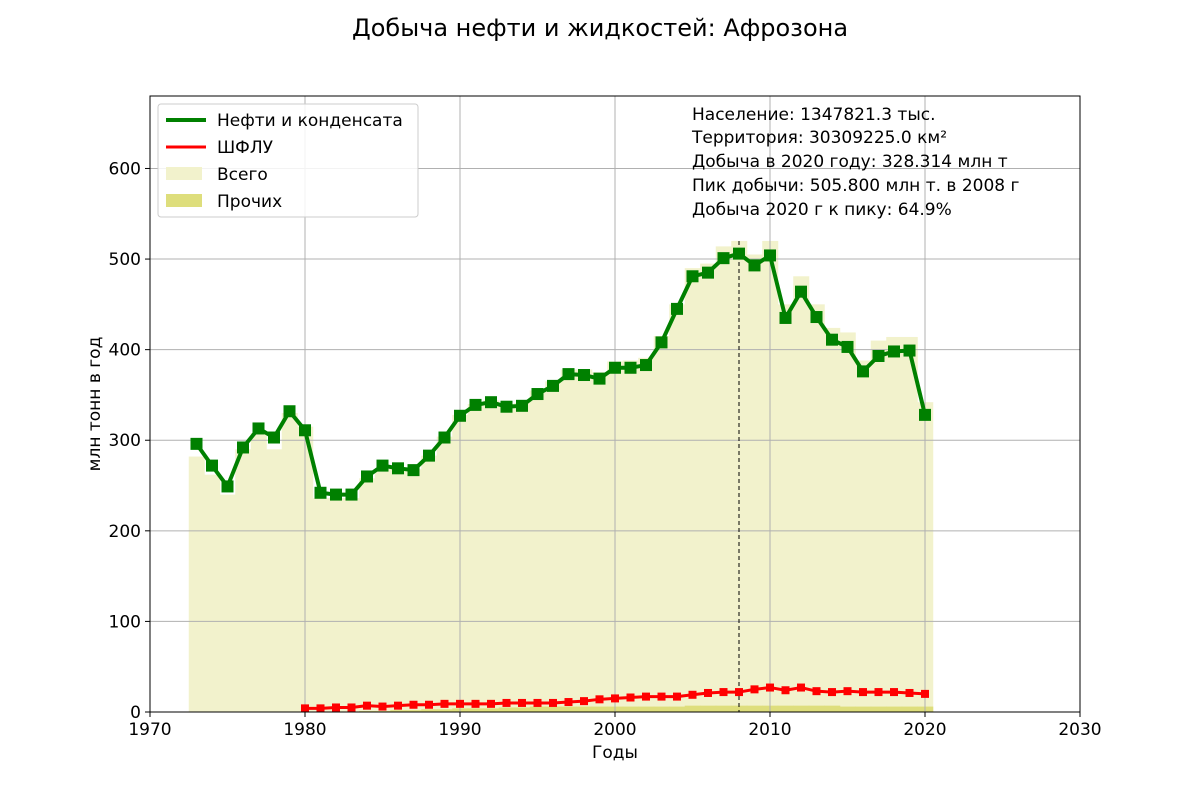 The width and height of the screenshot is (1200, 800). Describe the element at coordinates (1079, 730) in the screenshot. I see `x-tick-label: 2030` at that location.